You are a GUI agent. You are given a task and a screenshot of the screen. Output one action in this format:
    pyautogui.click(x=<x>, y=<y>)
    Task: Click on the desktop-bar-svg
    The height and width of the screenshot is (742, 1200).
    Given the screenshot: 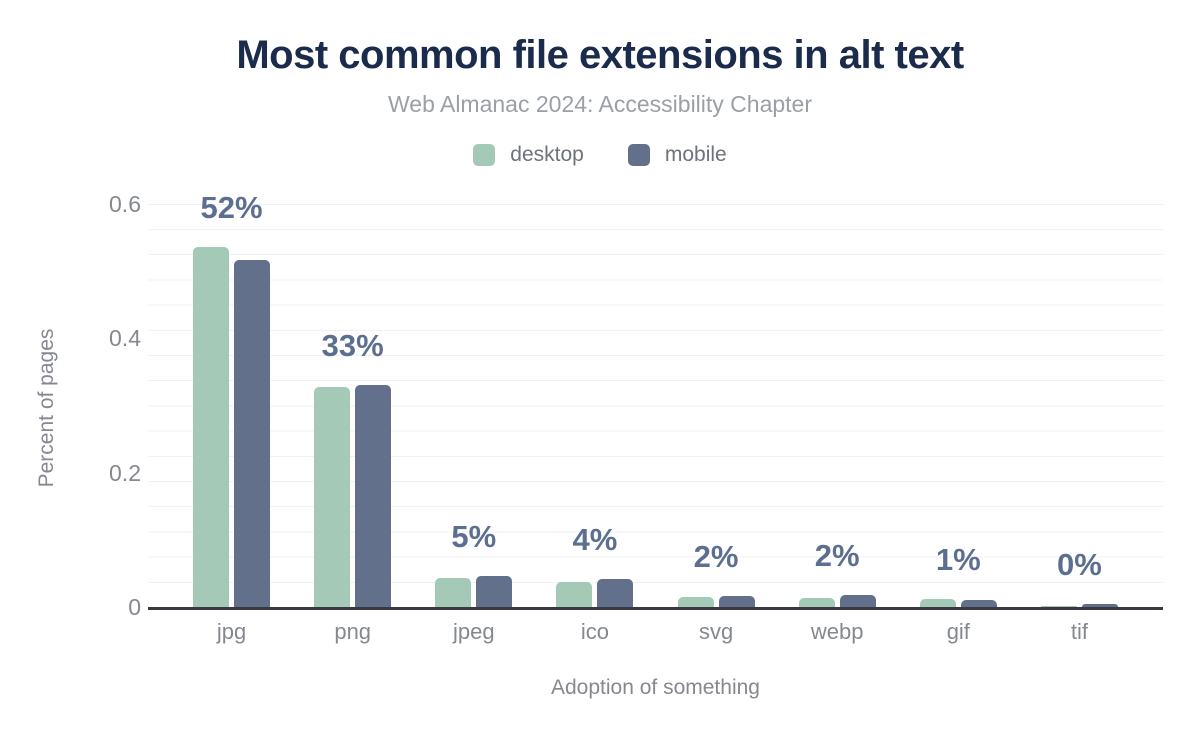 What is the action you would take?
    pyautogui.click(x=695, y=601)
    